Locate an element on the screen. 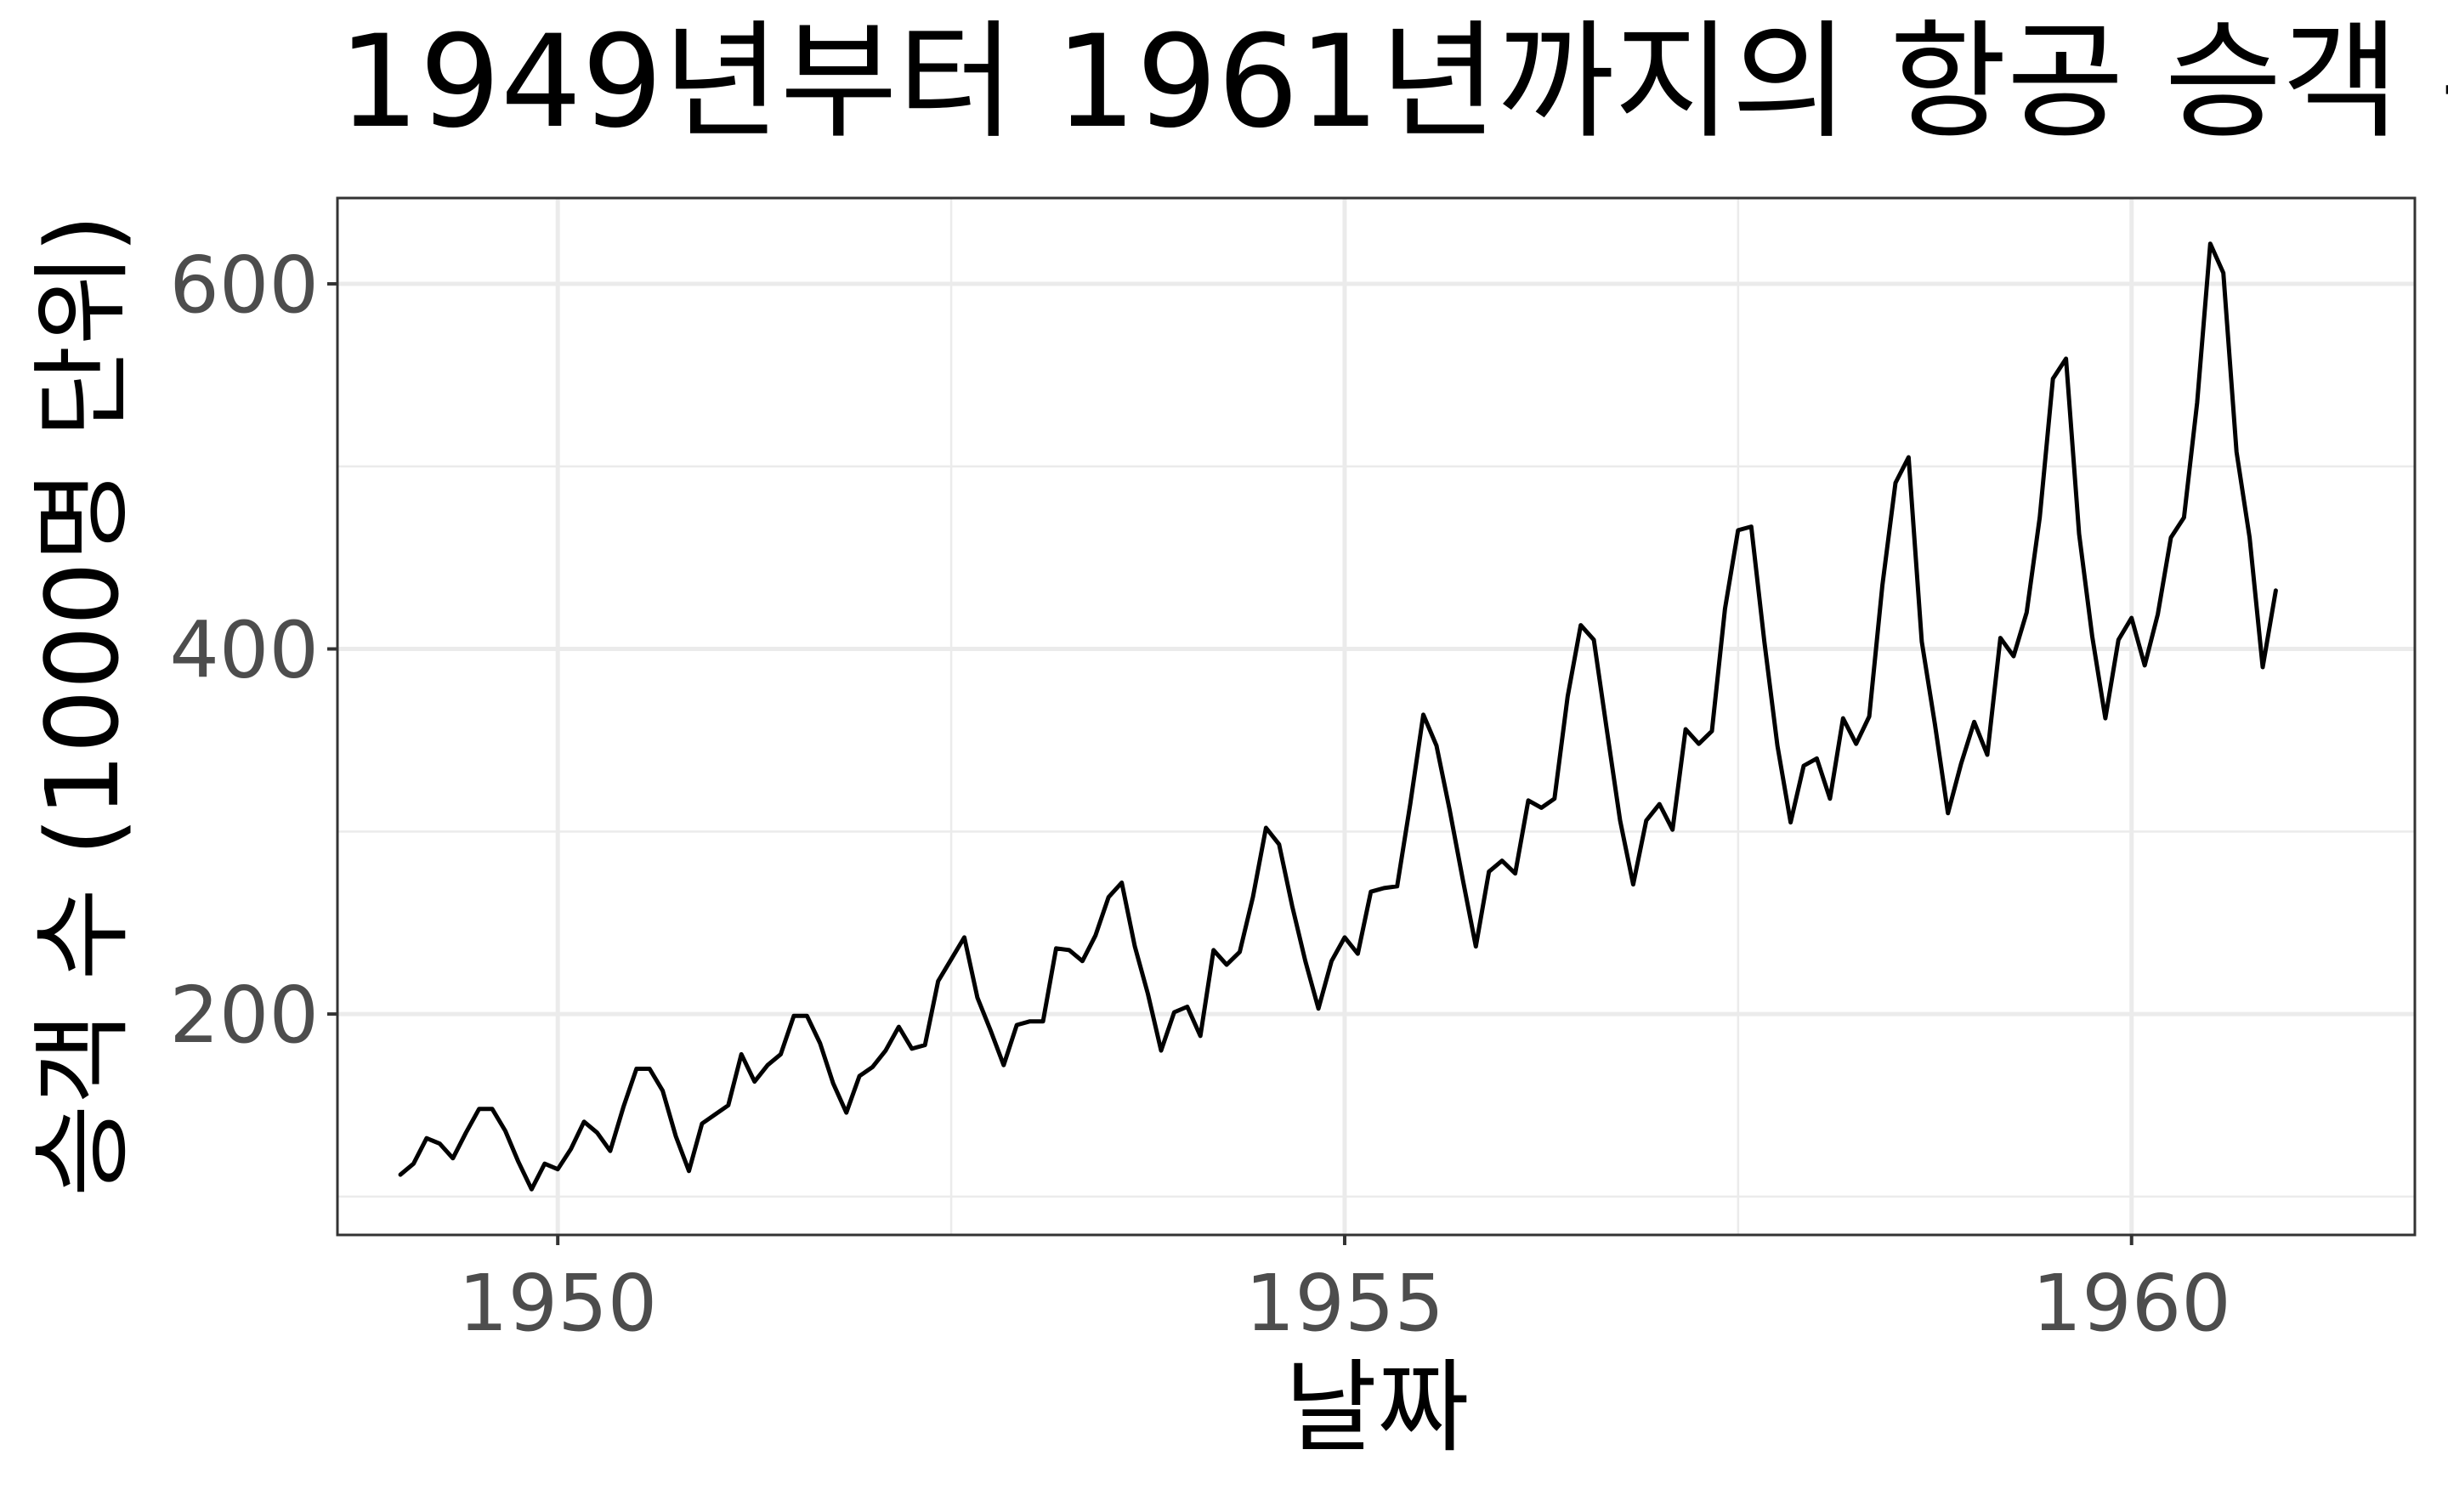  x-tick-label: 1950 is located at coordinates (557, 1303).